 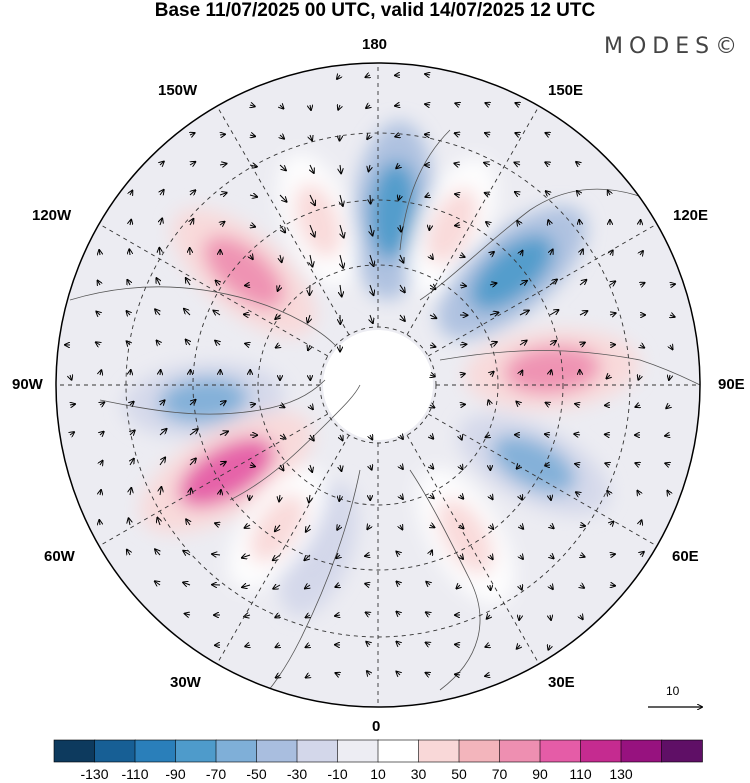 I want to click on lon-label-90w: 90W, so click(x=27, y=384).